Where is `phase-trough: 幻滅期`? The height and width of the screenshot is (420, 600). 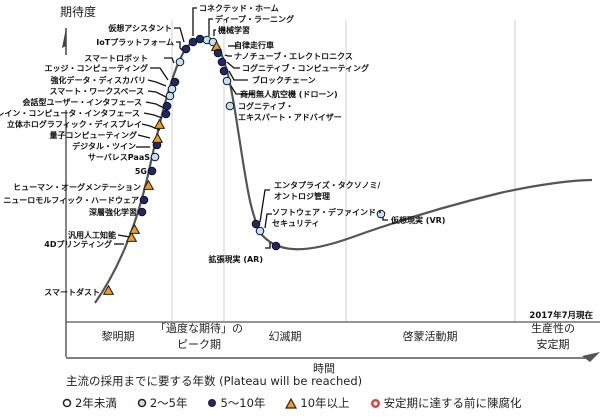
phase-trough: 幻滅期 is located at coordinates (285, 336).